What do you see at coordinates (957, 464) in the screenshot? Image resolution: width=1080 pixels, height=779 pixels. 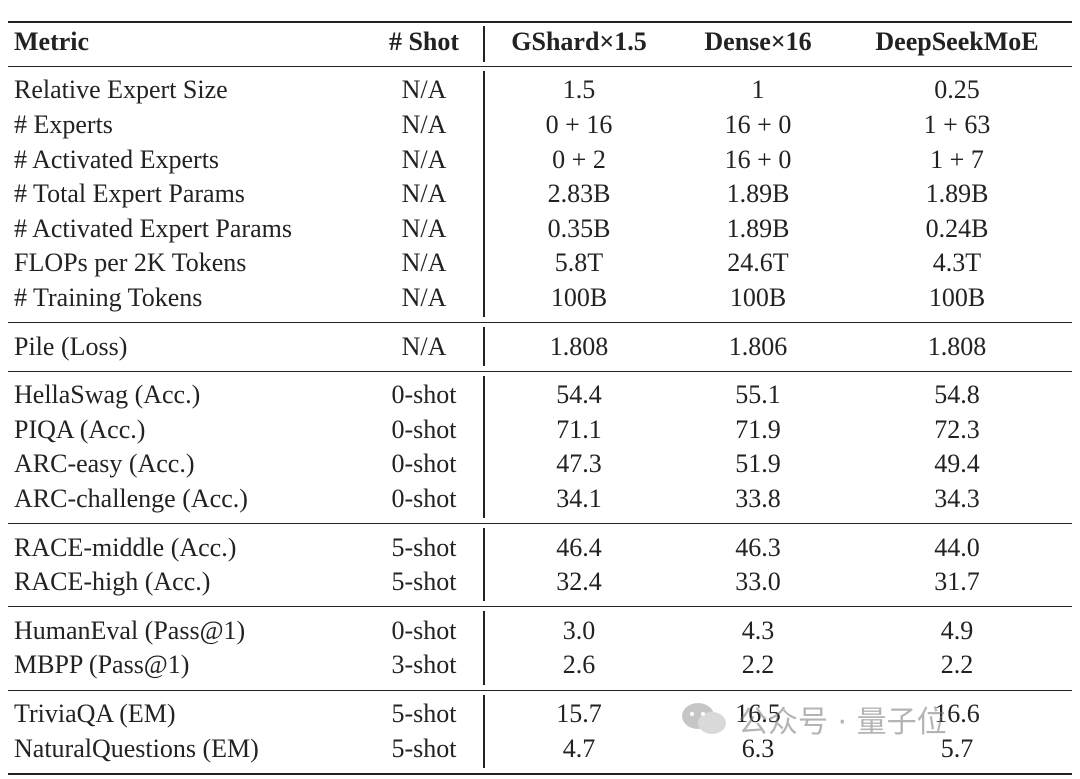 I see `cell: 49.4` at bounding box center [957, 464].